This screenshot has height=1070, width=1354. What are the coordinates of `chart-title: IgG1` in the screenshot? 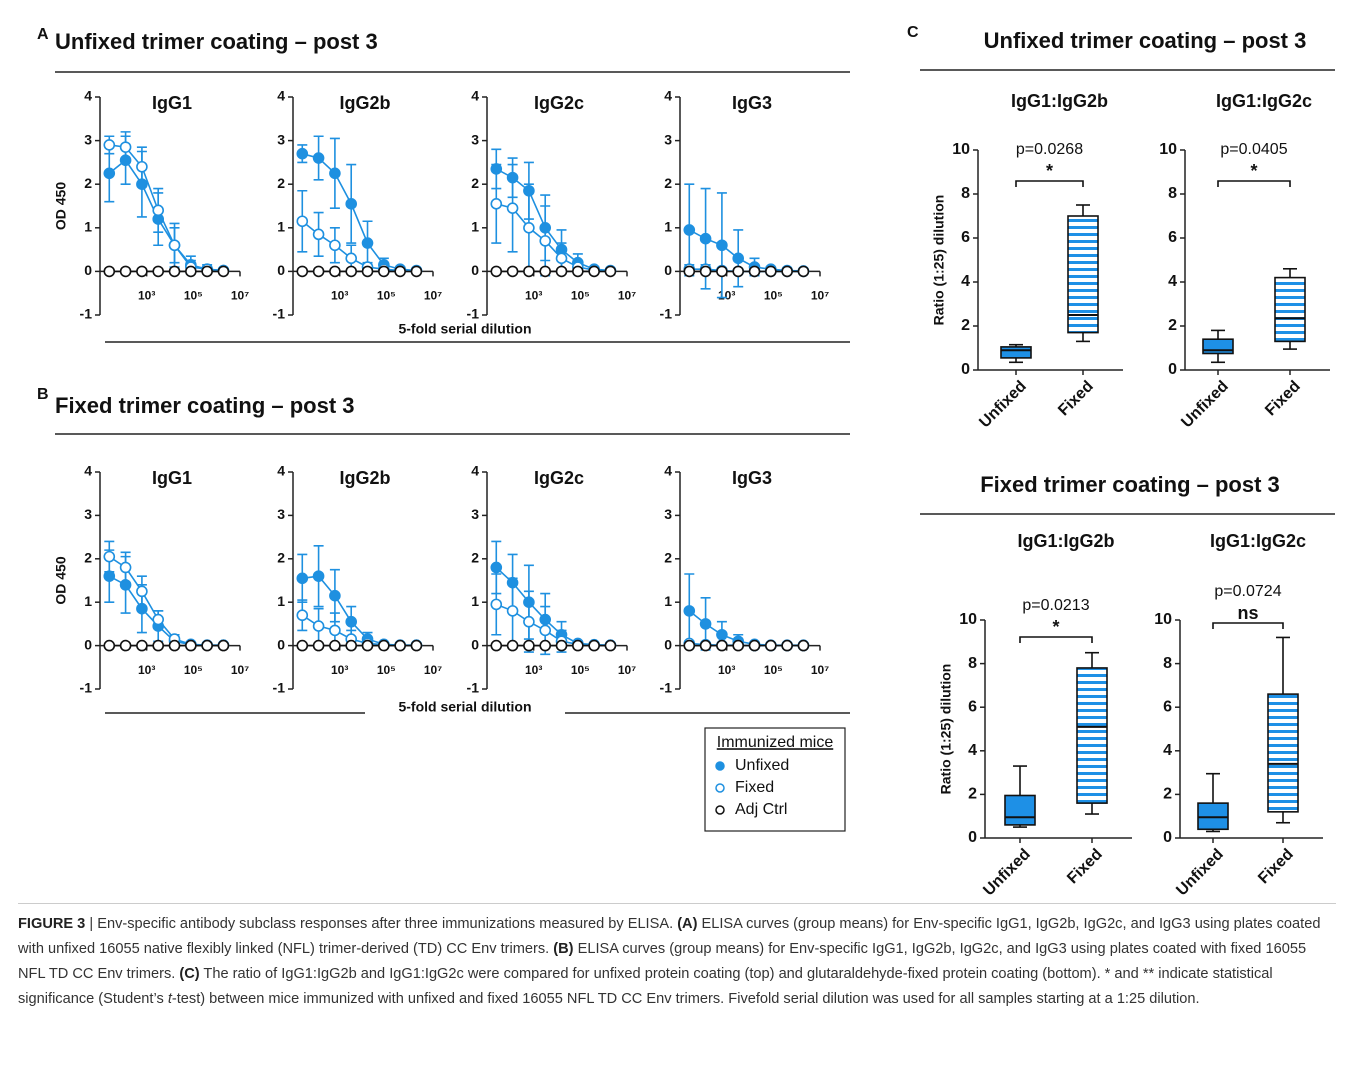 It's located at (172, 103).